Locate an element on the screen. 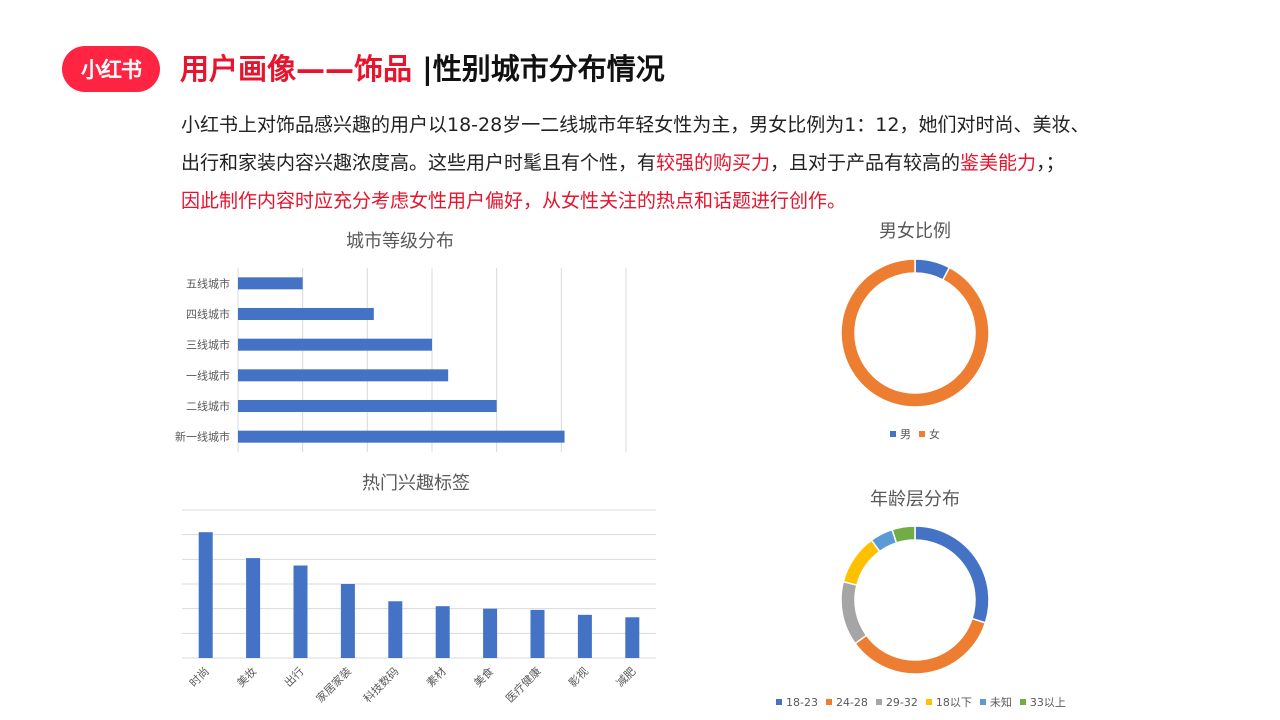  legend-item: 33以上 is located at coordinates (1042, 702).